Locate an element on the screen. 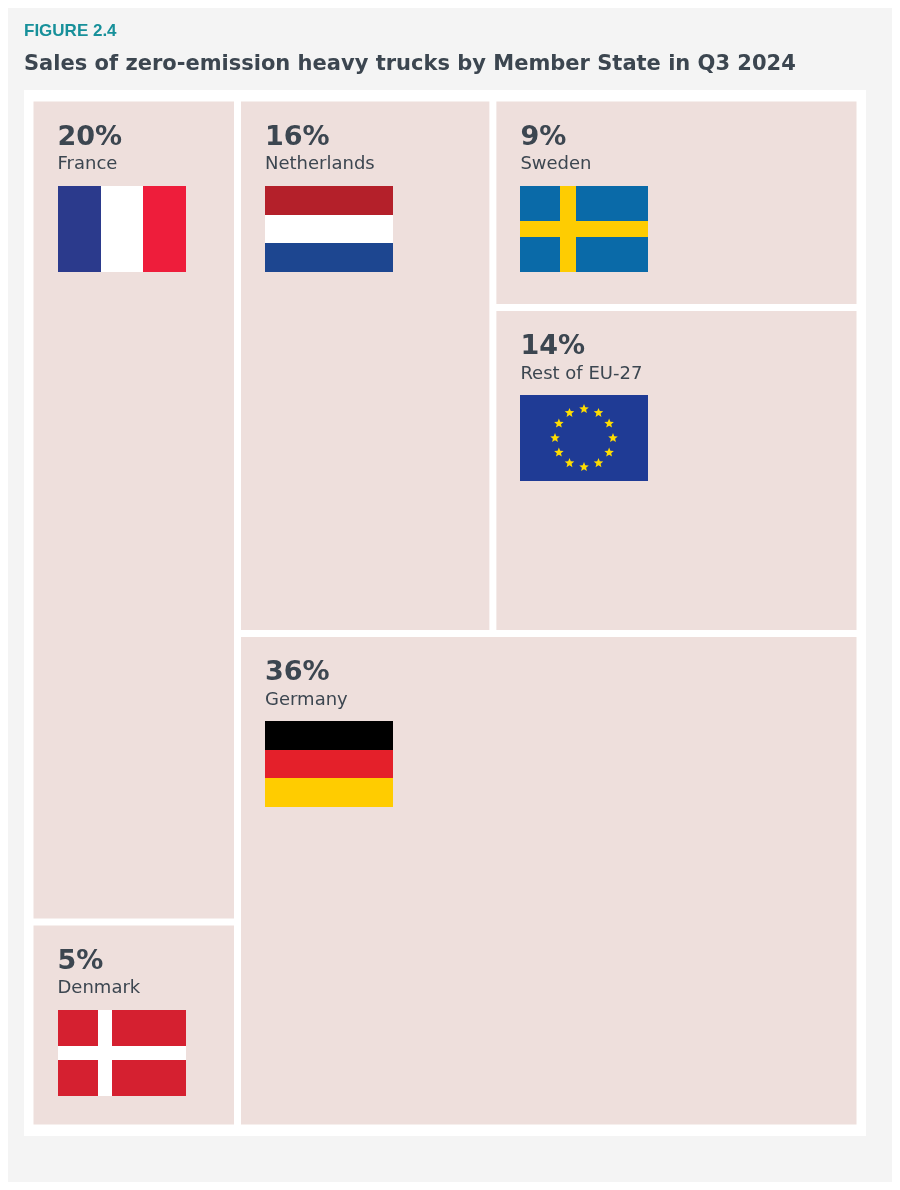 Image resolution: width=900 pixels, height=1190 pixels. data-label: 20% is located at coordinates (90, 135).